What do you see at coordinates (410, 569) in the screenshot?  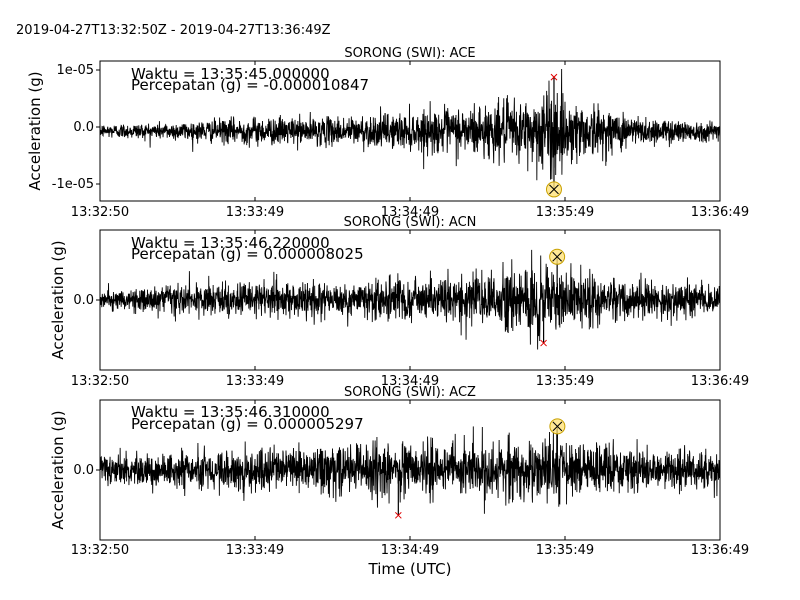 I see `x-axis-label: Time (UTC)` at bounding box center [410, 569].